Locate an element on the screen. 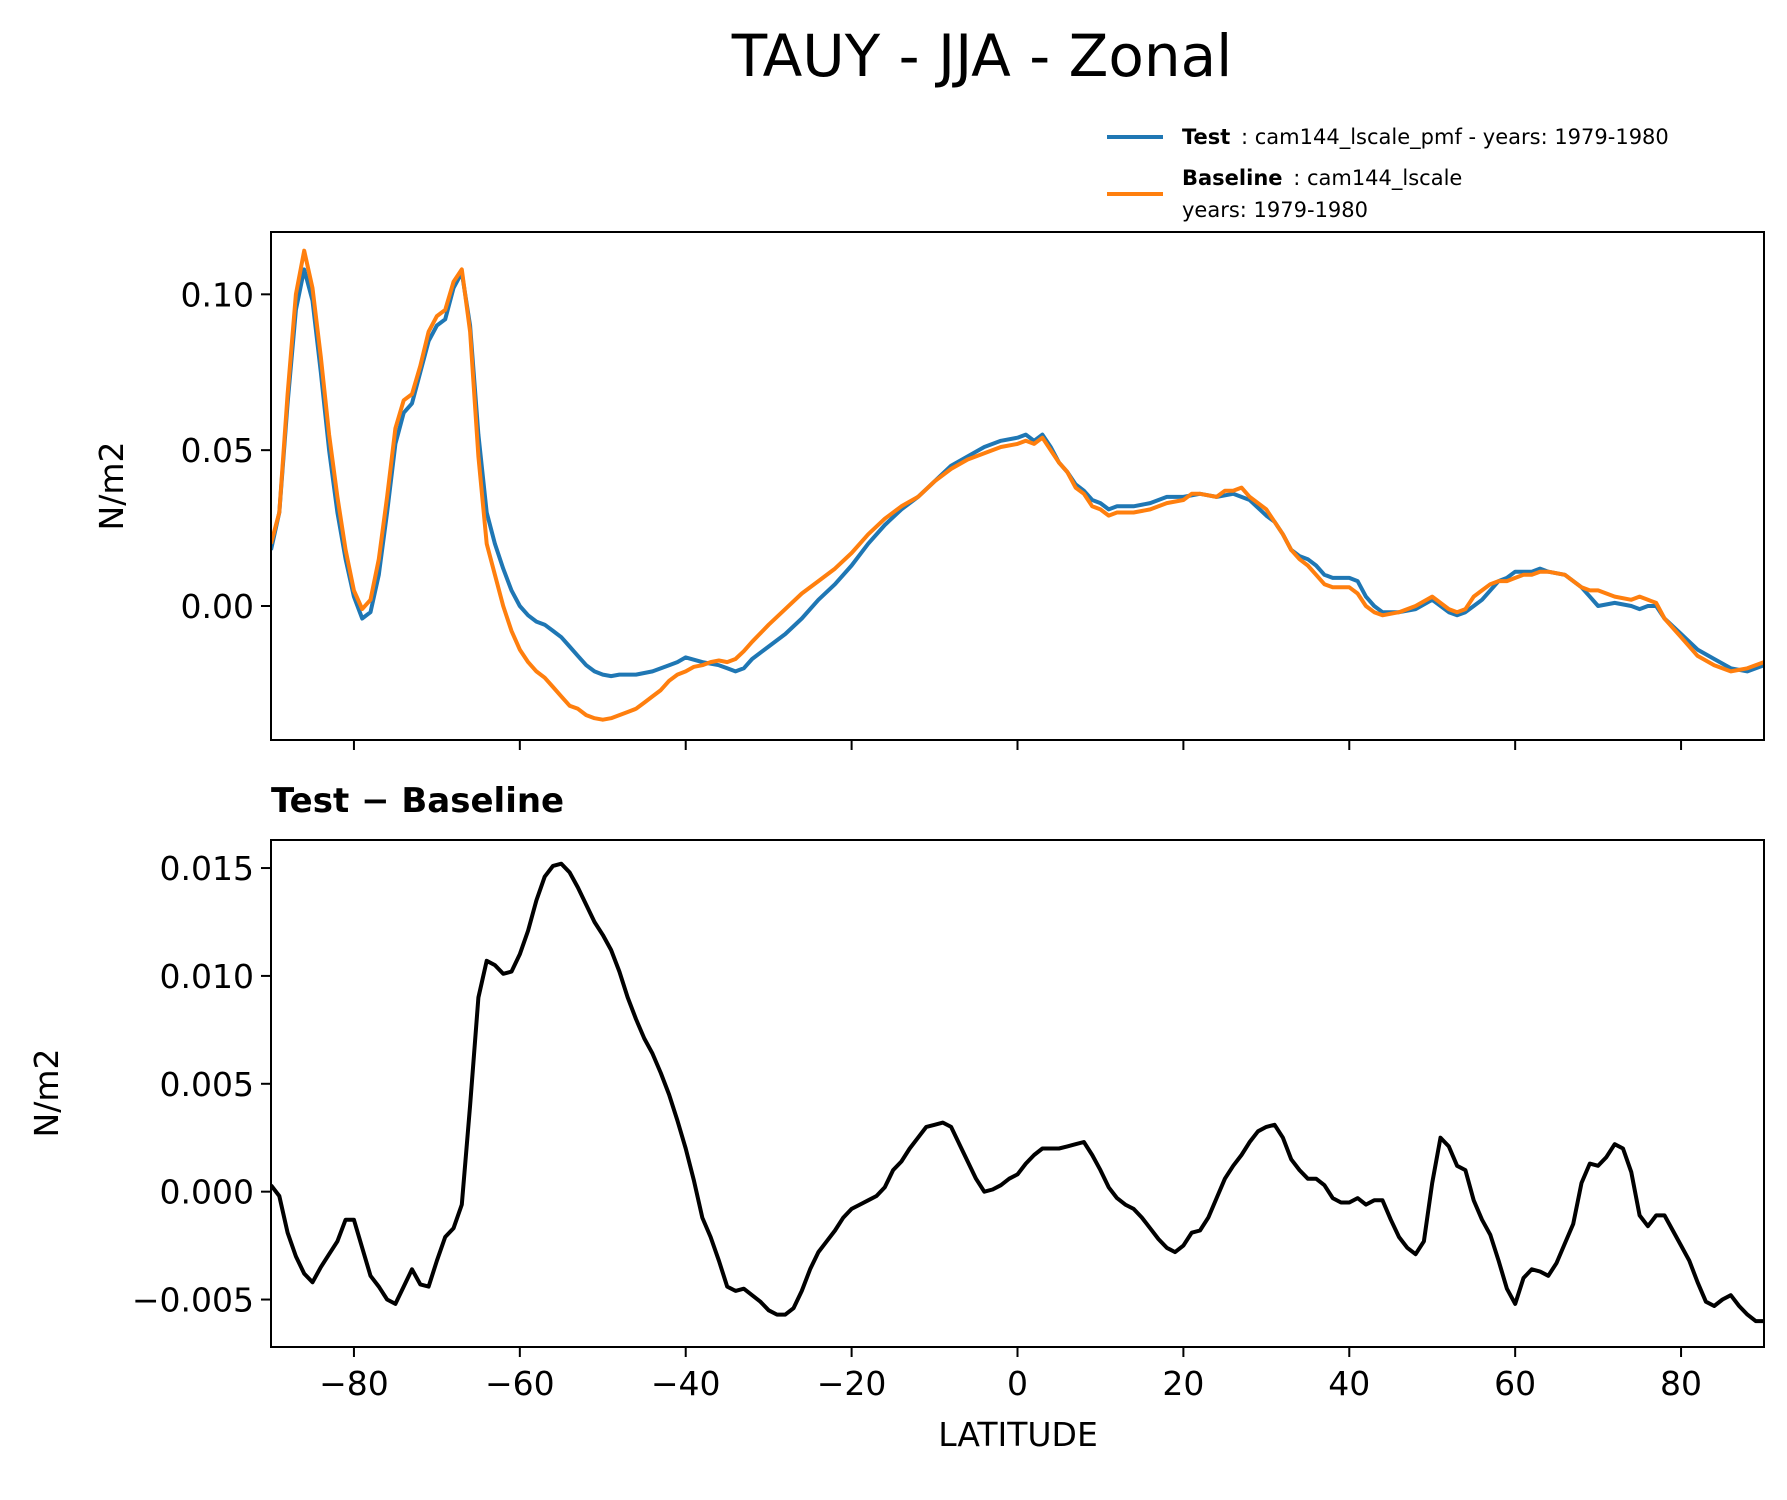 Image resolution: width=1787 pixels, height=1500 pixels. bottom-y-tick-label: 0.000 is located at coordinates (207, 1192).